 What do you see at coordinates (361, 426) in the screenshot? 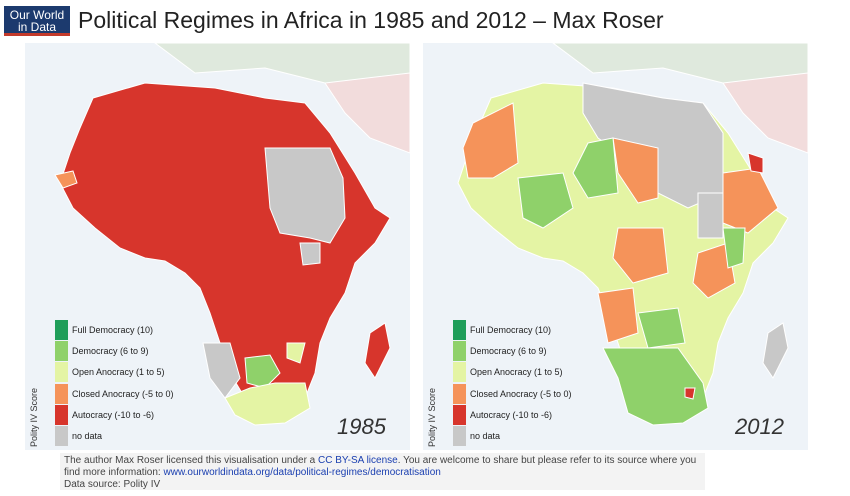
I see `year-label-1985: 1985` at bounding box center [361, 426].